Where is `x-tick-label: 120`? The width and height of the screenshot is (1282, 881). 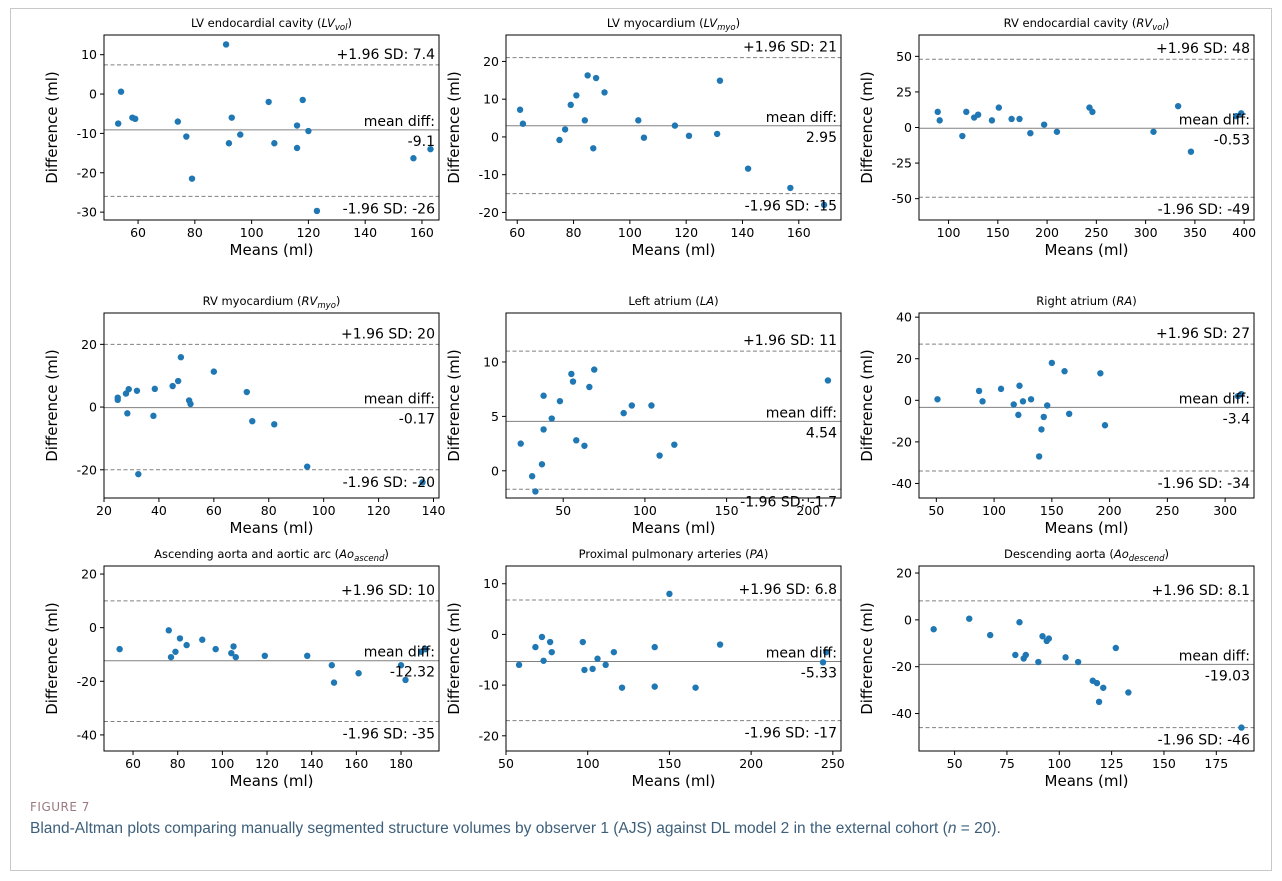 x-tick-label: 120 is located at coordinates (379, 510).